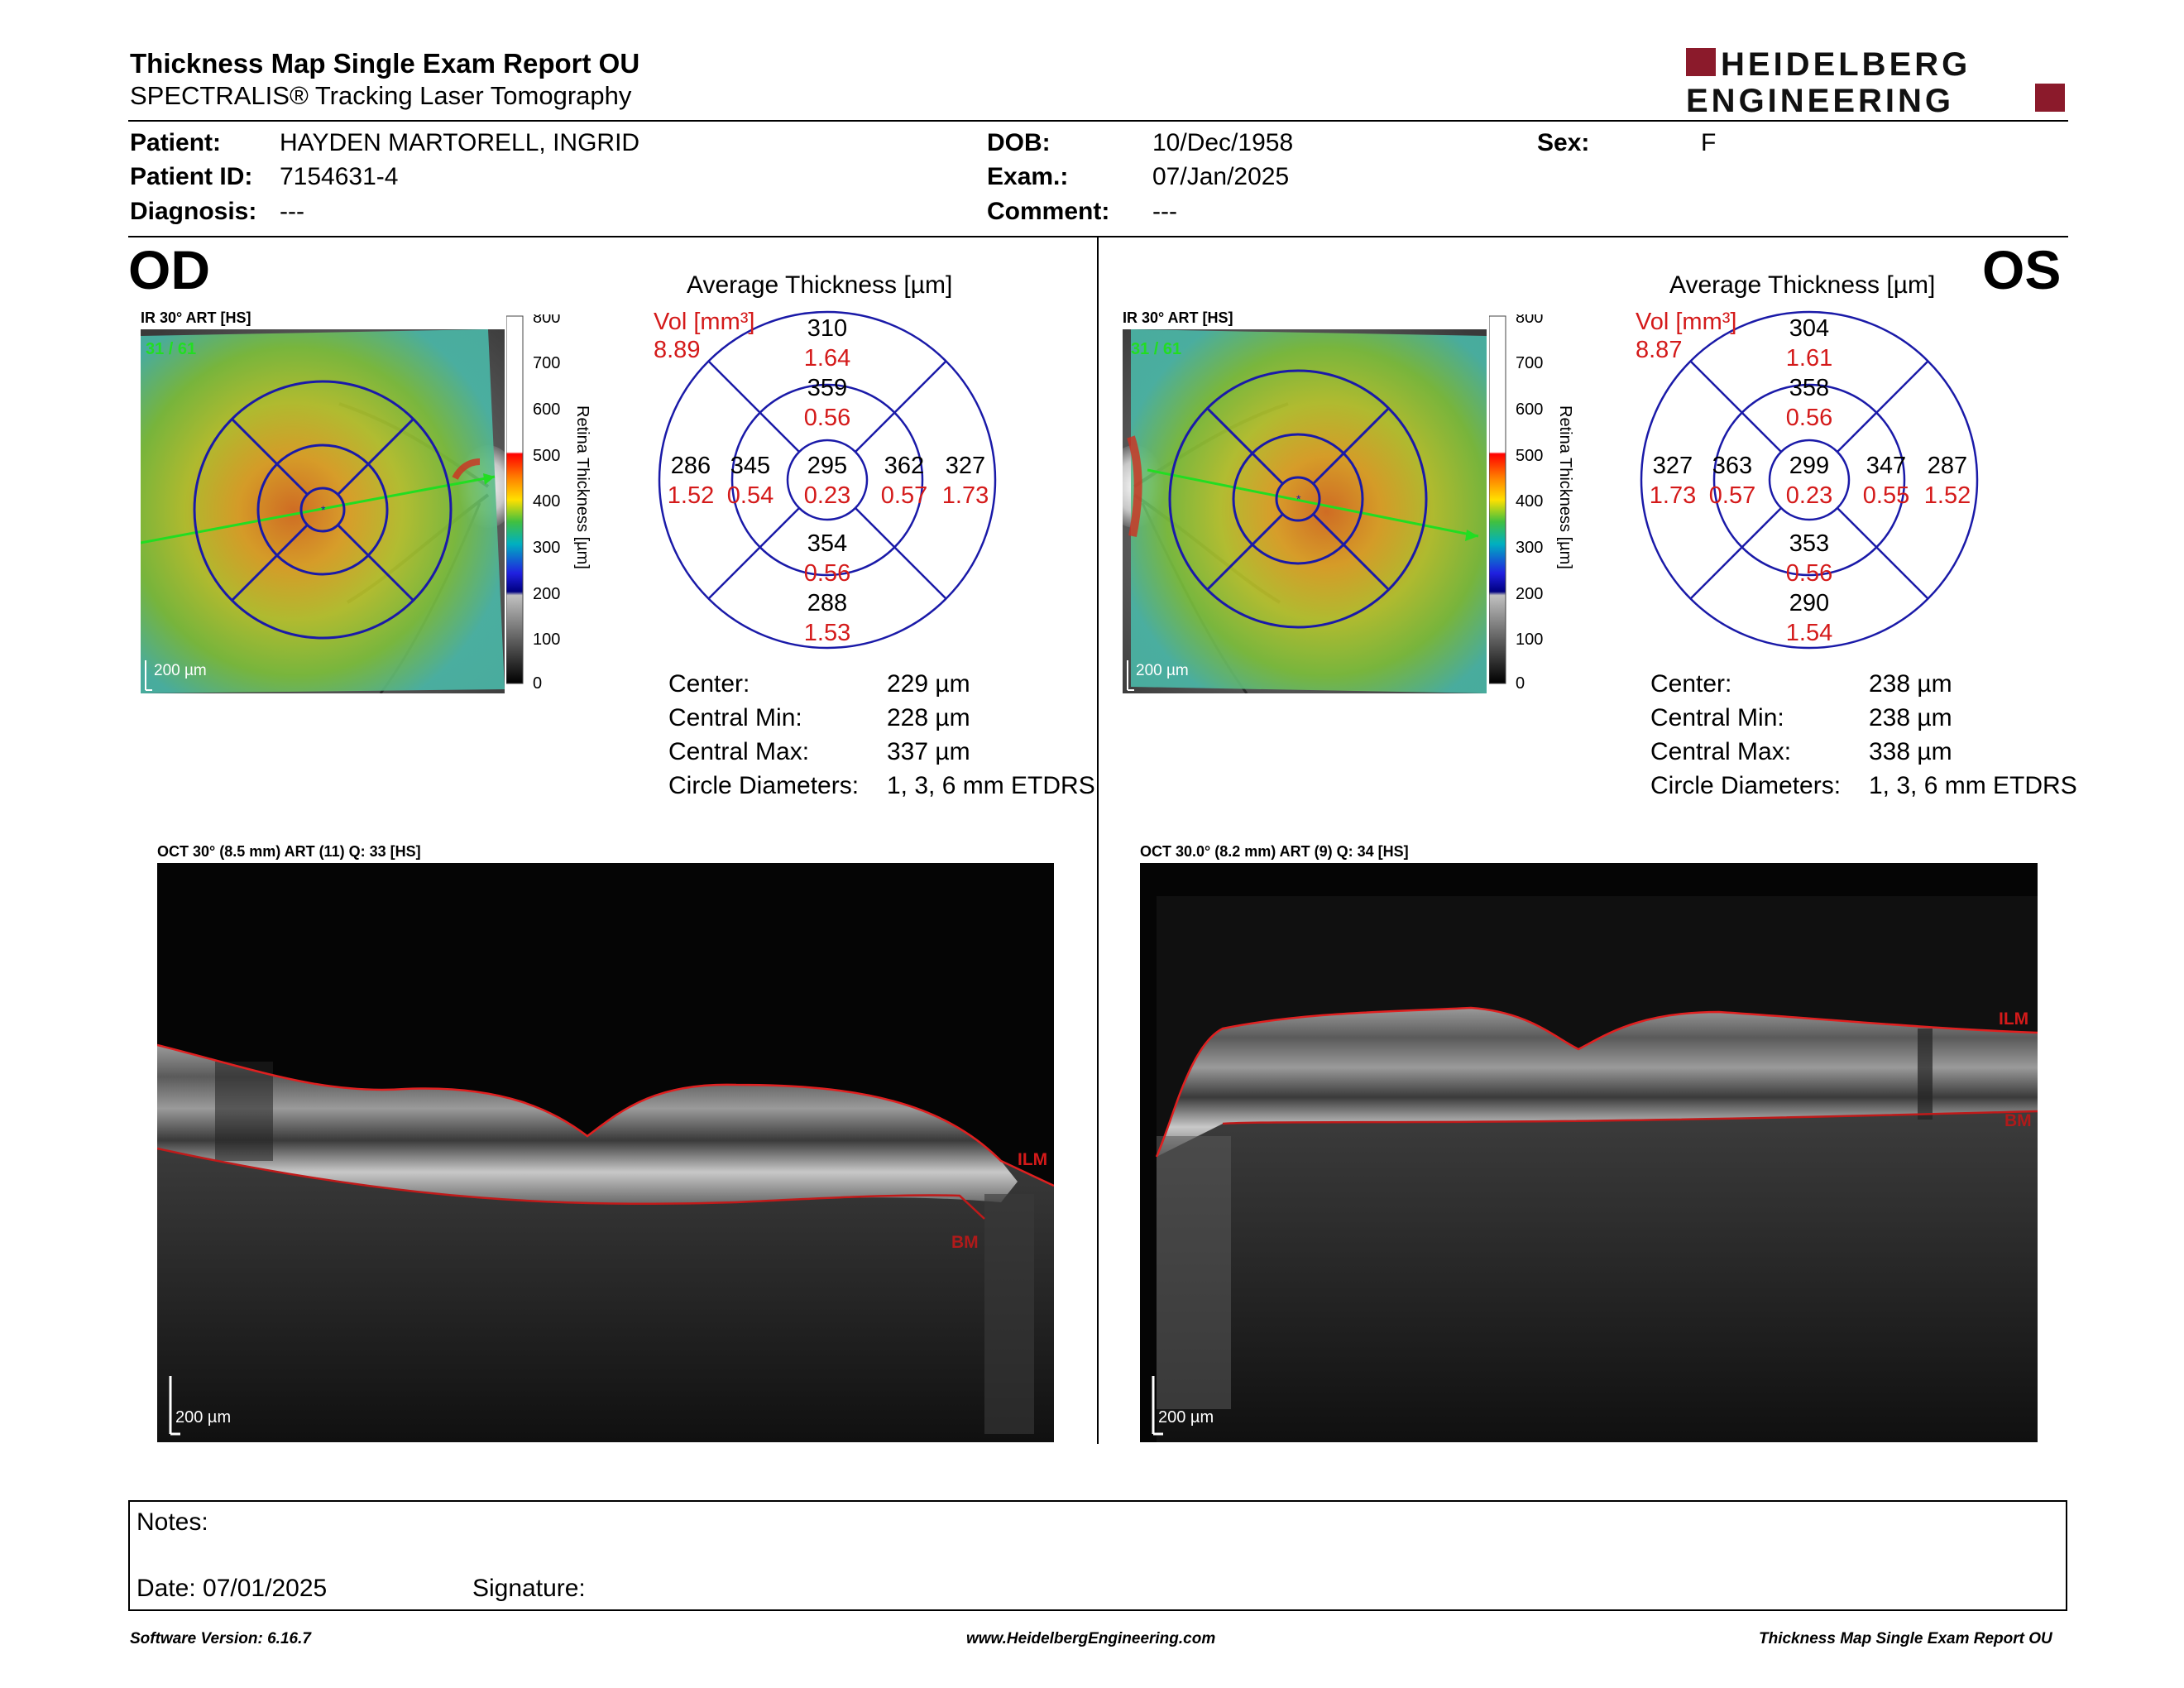  What do you see at coordinates (1876, 82) in the screenshot?
I see `heidelberg-logo: HEIDELBERG ENGINEERING` at bounding box center [1876, 82].